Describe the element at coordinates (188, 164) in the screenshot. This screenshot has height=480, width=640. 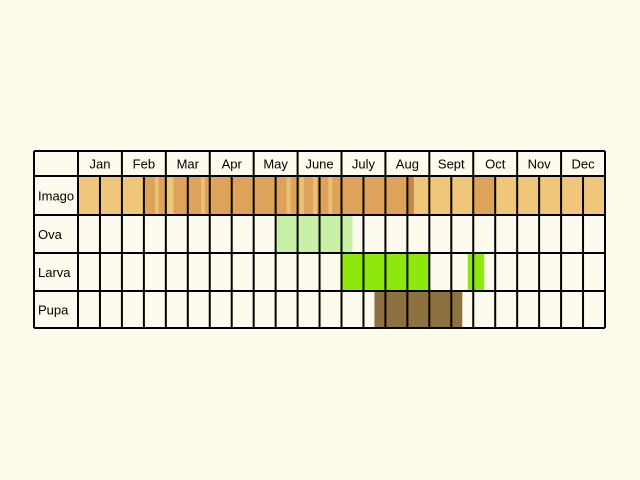
I see `month-label-3: Mar` at that location.